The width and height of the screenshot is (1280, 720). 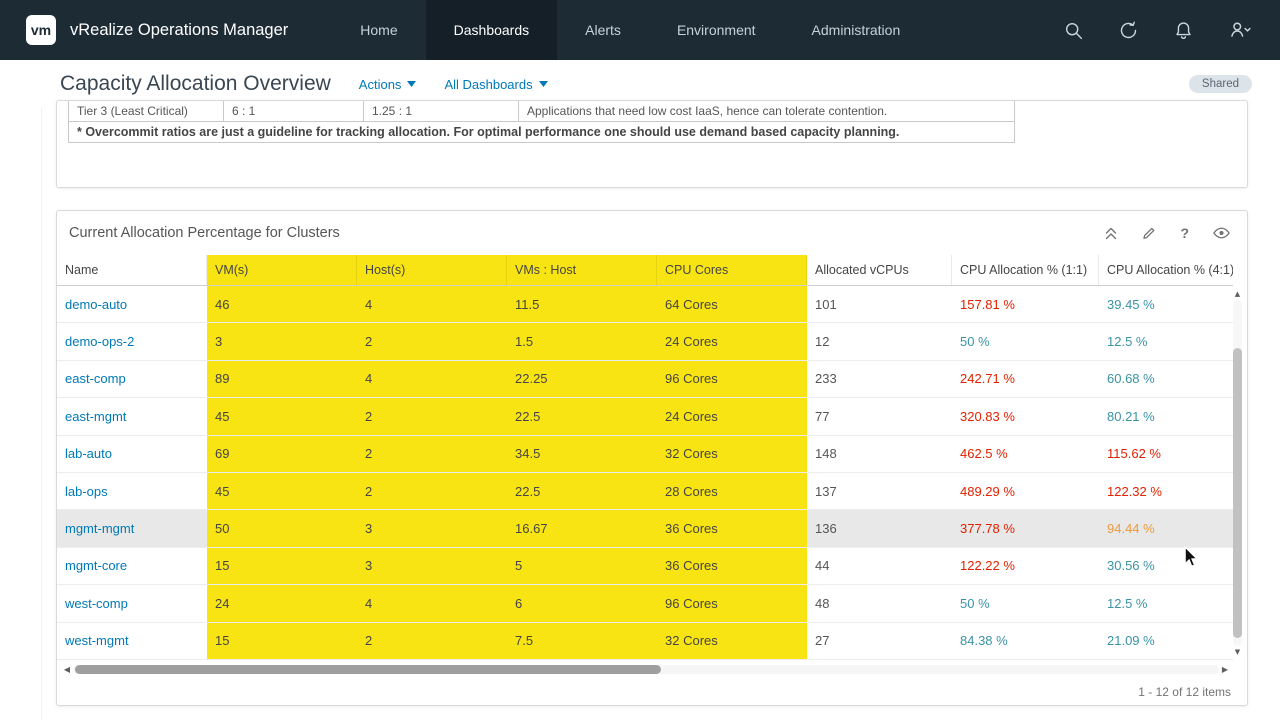 What do you see at coordinates (987, 566) in the screenshot?
I see `cpu-alloc-1-1-cell: 122.22 %` at bounding box center [987, 566].